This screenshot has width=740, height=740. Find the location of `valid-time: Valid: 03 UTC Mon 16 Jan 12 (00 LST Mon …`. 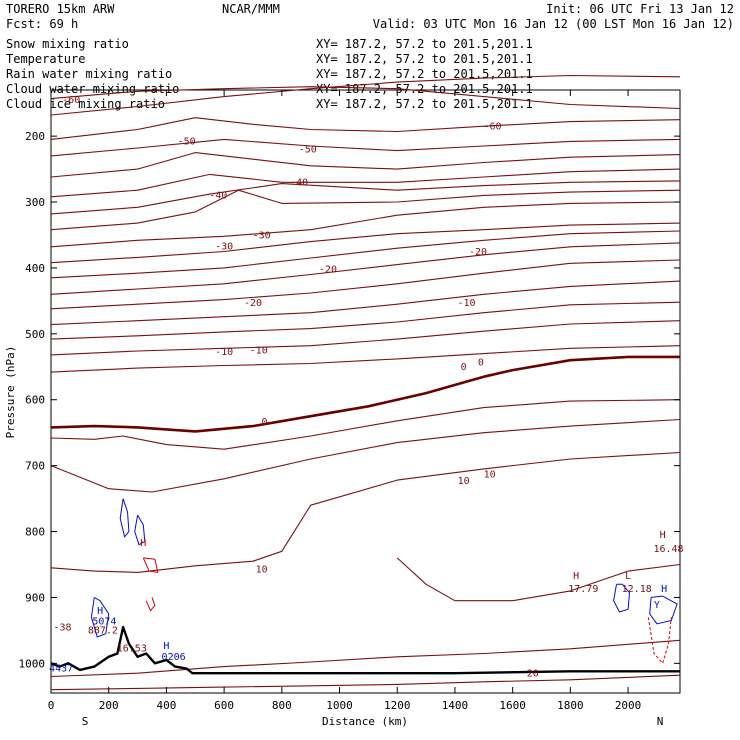

valid-time: Valid: 03 UTC Mon 16 Jan 12 (00 LST Mon … is located at coordinates (553, 24).